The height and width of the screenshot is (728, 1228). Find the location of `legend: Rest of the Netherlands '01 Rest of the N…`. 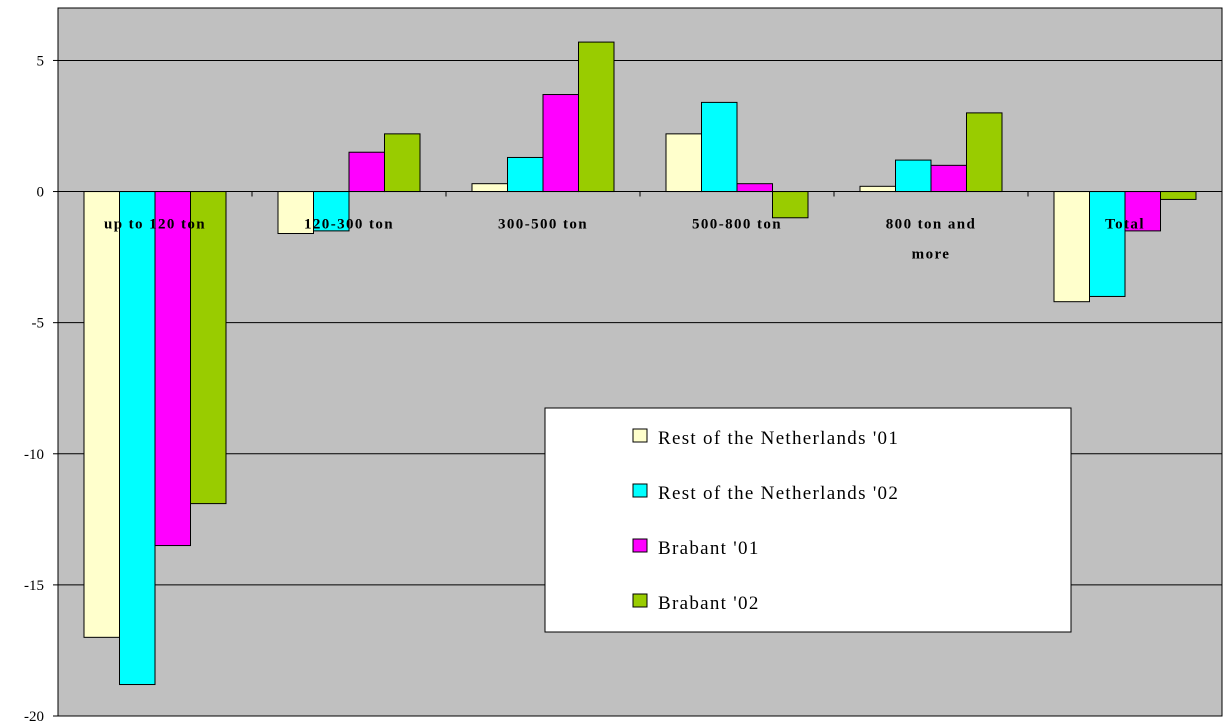

legend: Rest of the Netherlands '01 Rest of the N… is located at coordinates (808, 520).